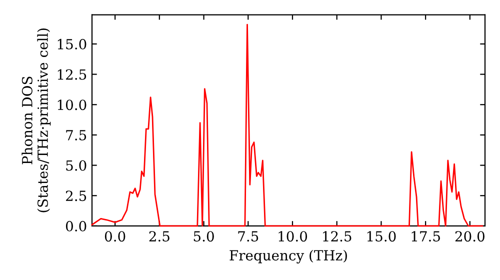  I want to click on y-tick-label: 12.5, so click(72, 74).